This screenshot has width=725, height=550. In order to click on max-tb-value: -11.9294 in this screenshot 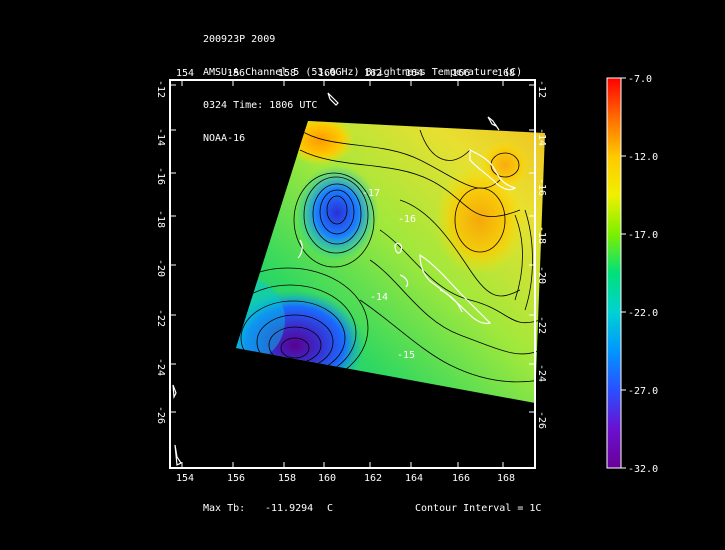, I will do `click(289, 508)`.